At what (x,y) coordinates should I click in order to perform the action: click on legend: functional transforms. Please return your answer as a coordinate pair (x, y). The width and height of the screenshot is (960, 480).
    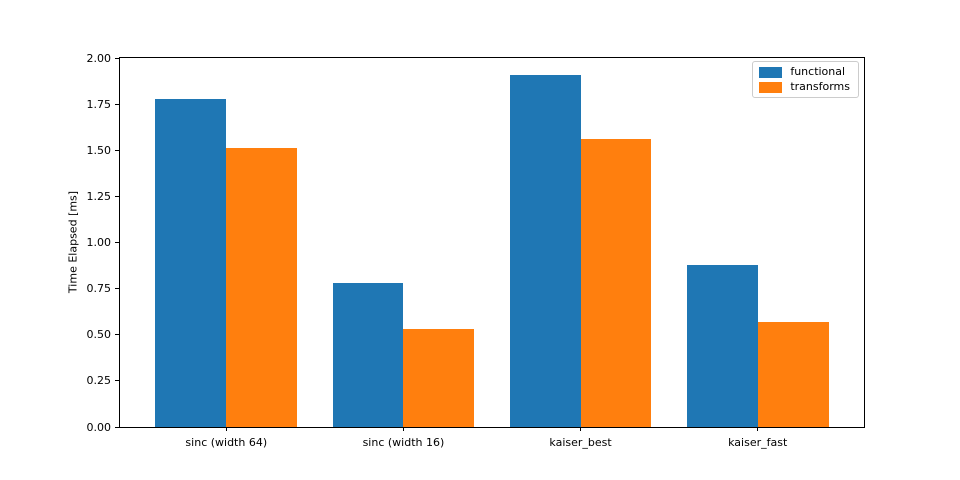
    Looking at the image, I should click on (805, 79).